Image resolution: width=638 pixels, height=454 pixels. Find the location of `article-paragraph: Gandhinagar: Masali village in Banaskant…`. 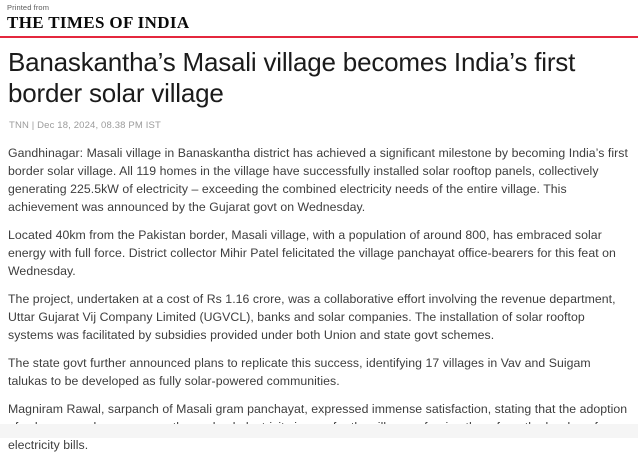

article-paragraph: Gandhinagar: Masali village in Banaskant… is located at coordinates (318, 180).